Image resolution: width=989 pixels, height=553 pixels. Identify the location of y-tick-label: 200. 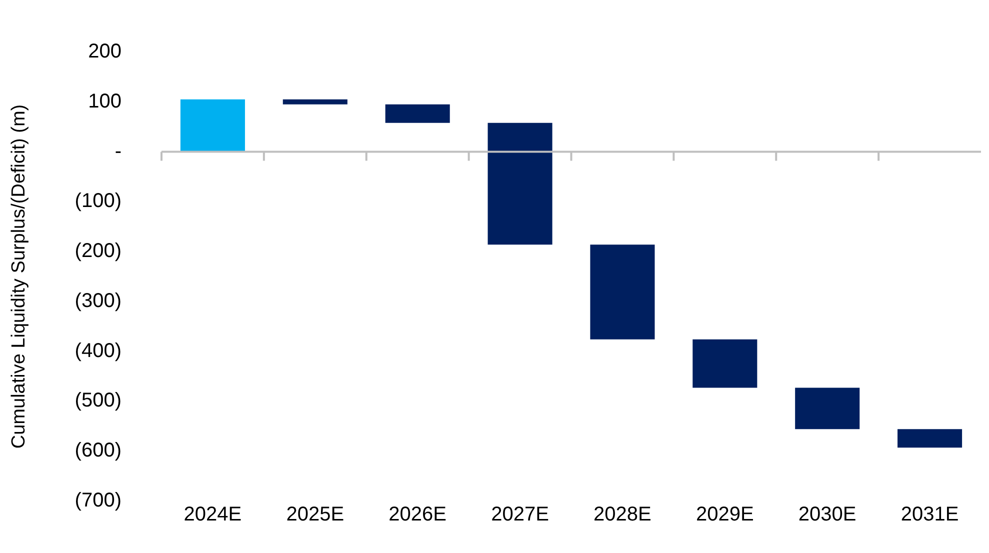
(105, 51).